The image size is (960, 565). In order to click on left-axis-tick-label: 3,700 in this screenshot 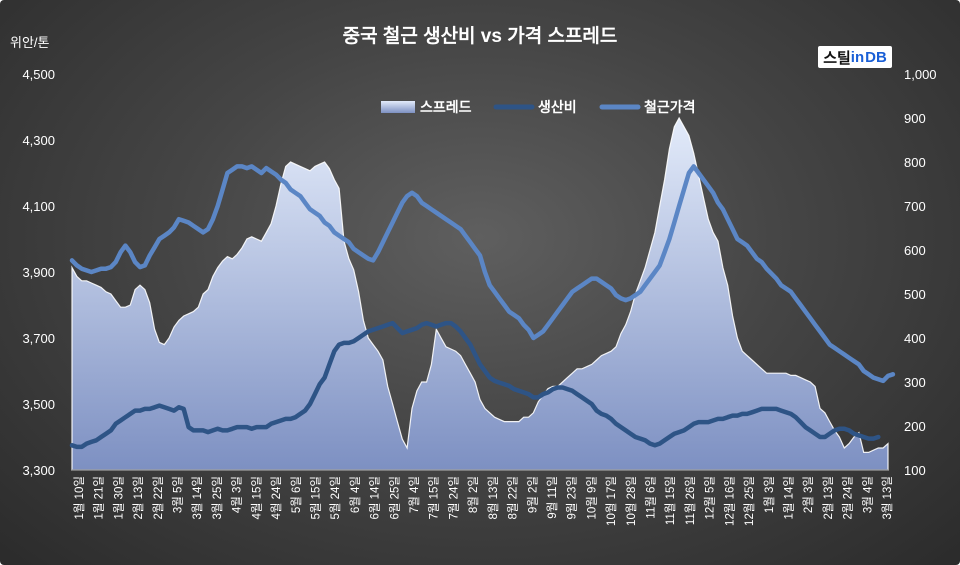, I will do `click(38, 338)`.